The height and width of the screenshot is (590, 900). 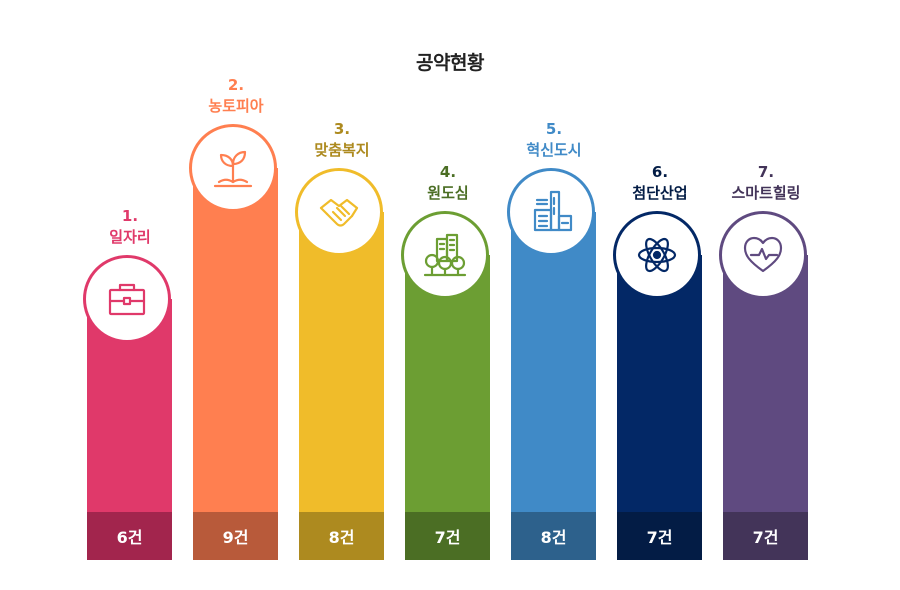 What do you see at coordinates (554, 128) in the screenshot?
I see `category-number: 5.` at bounding box center [554, 128].